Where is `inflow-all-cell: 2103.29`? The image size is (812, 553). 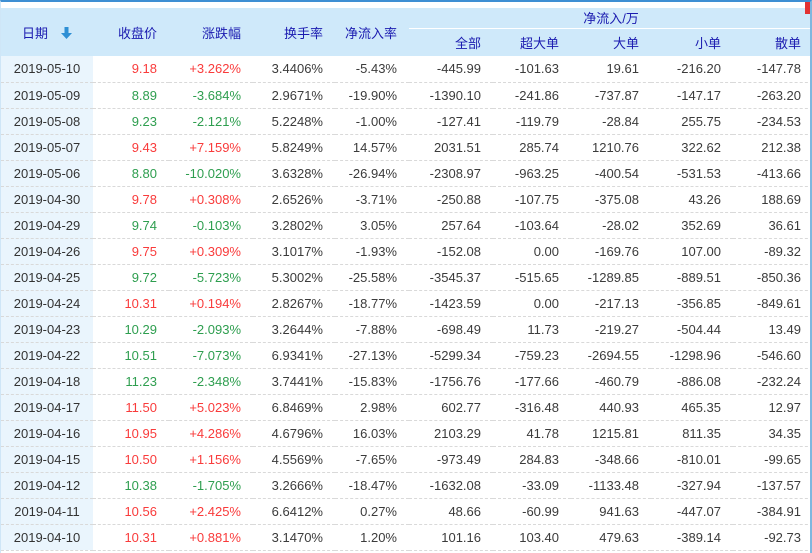 inflow-all-cell: 2103.29 is located at coordinates (451, 433).